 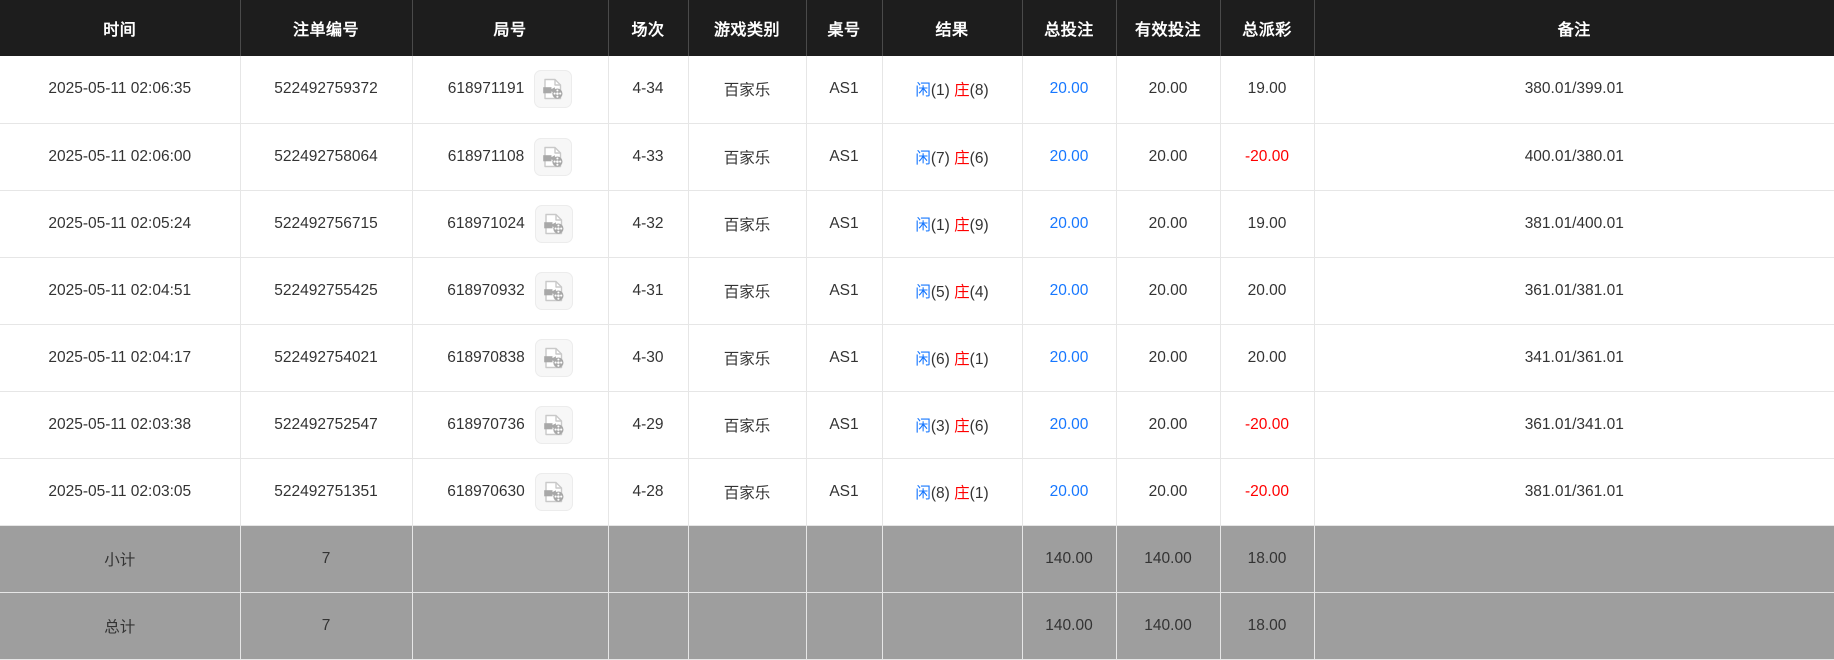 I want to click on column-header-game-type: 游戏类别, so click(x=747, y=28).